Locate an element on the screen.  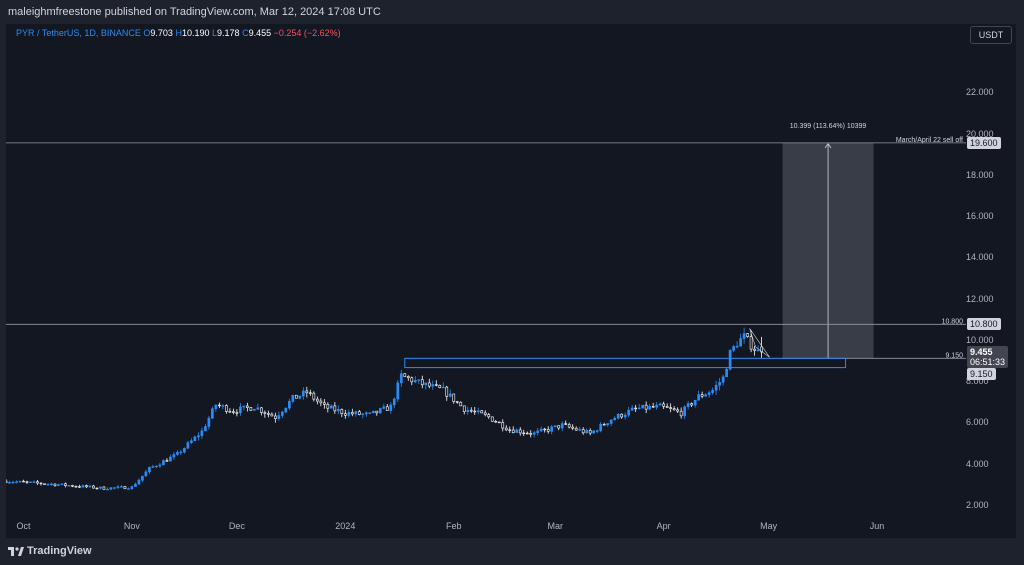
hline-label-0: March/April 22 sell off is located at coordinates (929, 140).